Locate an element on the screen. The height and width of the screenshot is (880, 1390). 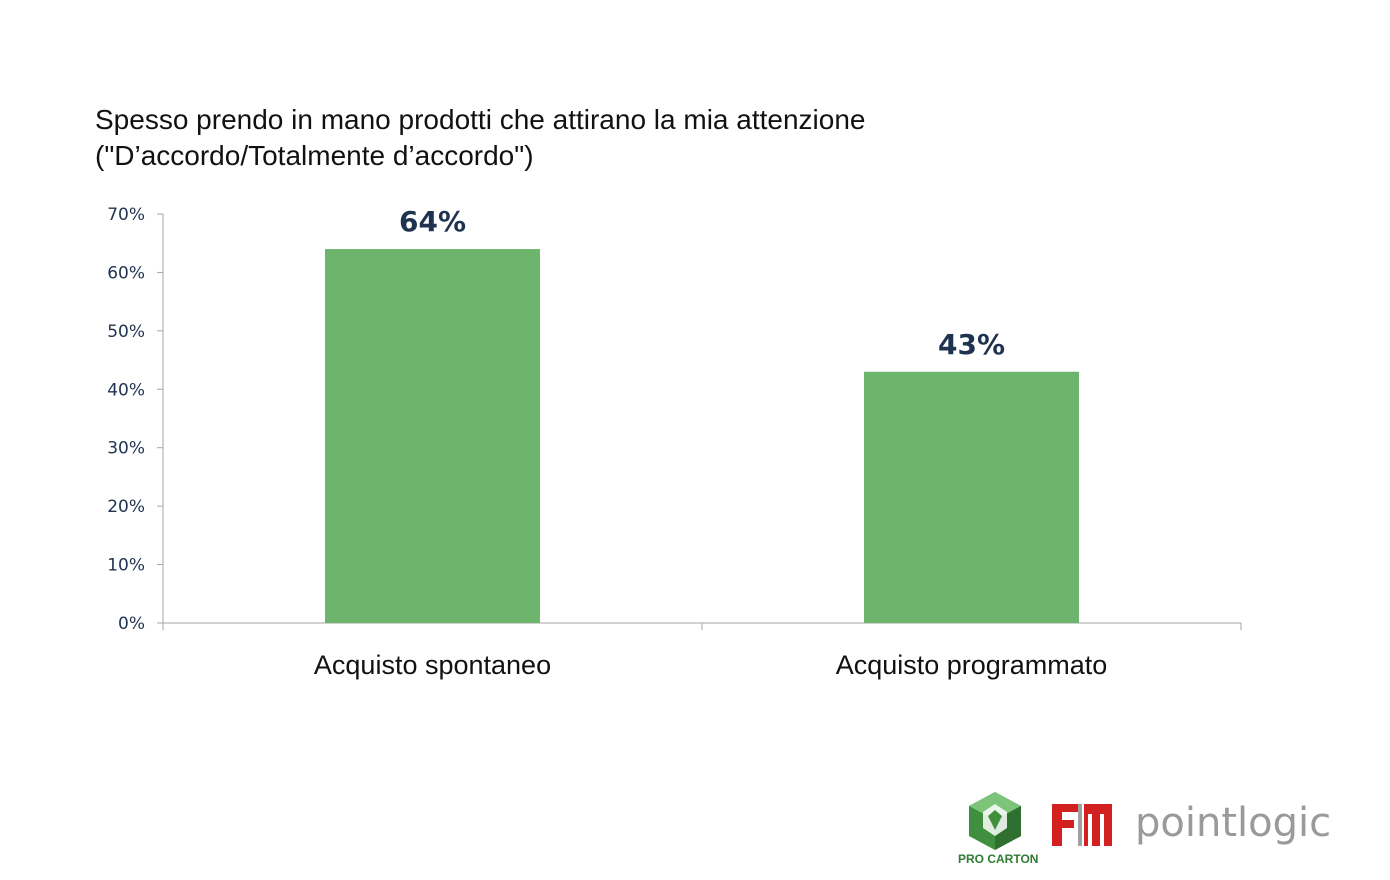
y-tick-label: 60% is located at coordinates (126, 273).